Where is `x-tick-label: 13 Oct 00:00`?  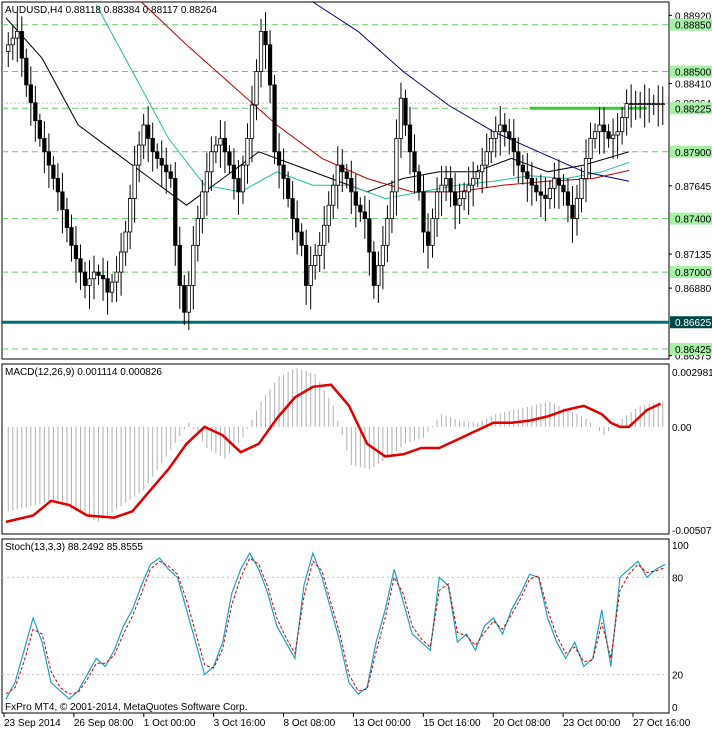 x-tick-label: 13 Oct 00:00 is located at coordinates (382, 723).